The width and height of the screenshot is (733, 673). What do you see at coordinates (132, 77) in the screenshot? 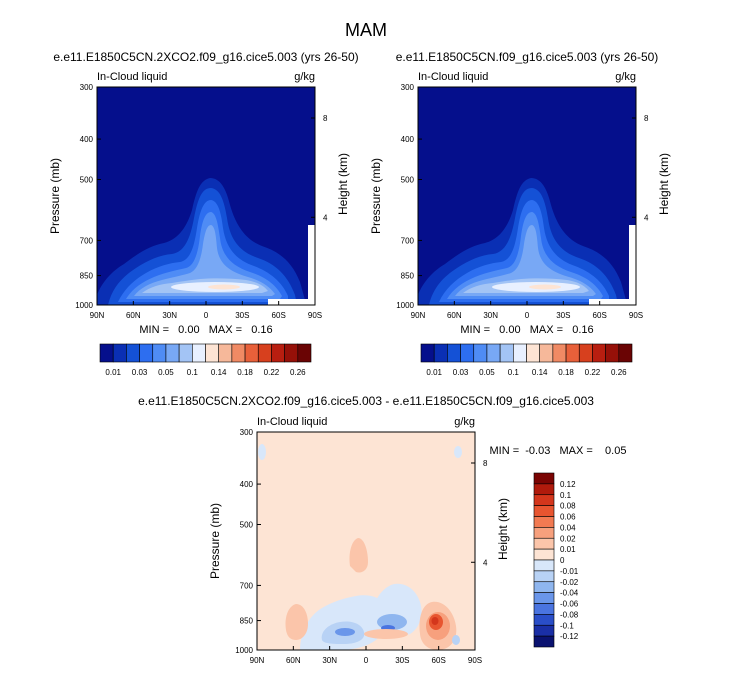
I see `panel-a-left-string: In-Cloud liquid` at bounding box center [132, 77].